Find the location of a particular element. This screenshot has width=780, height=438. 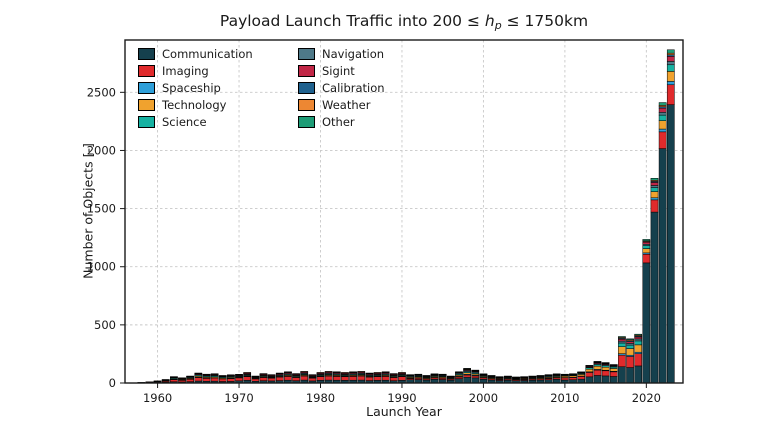

legend-item: Spaceship is located at coordinates (207, 88).